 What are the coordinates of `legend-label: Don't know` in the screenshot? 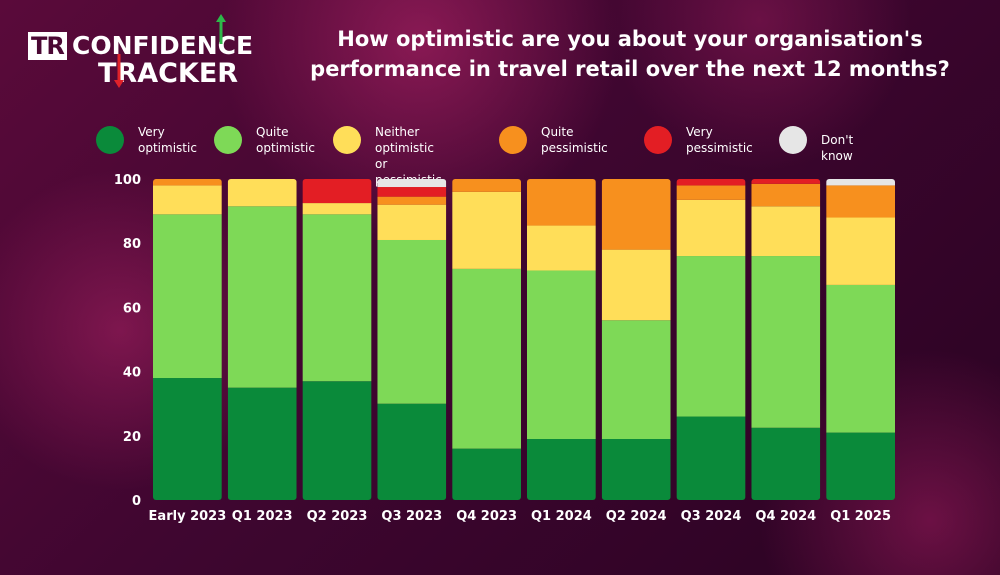 It's located at (837, 148).